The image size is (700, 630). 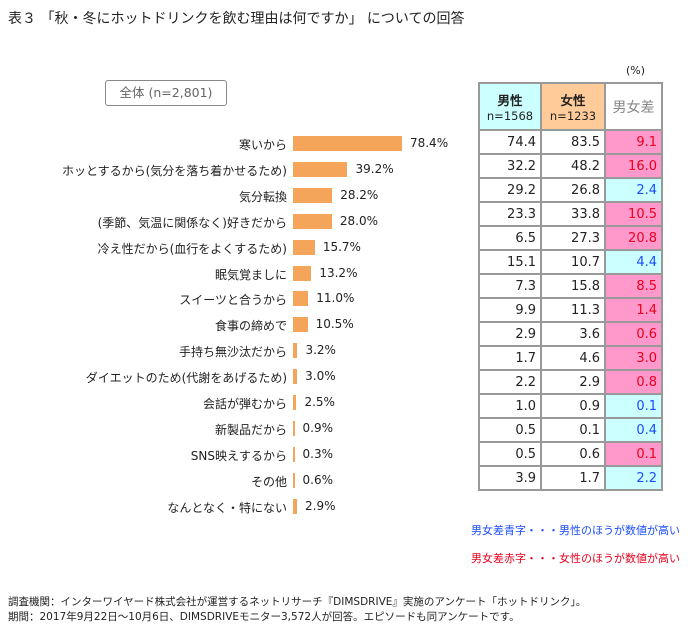 I want to click on cell-male: 1.7, so click(x=510, y=358).